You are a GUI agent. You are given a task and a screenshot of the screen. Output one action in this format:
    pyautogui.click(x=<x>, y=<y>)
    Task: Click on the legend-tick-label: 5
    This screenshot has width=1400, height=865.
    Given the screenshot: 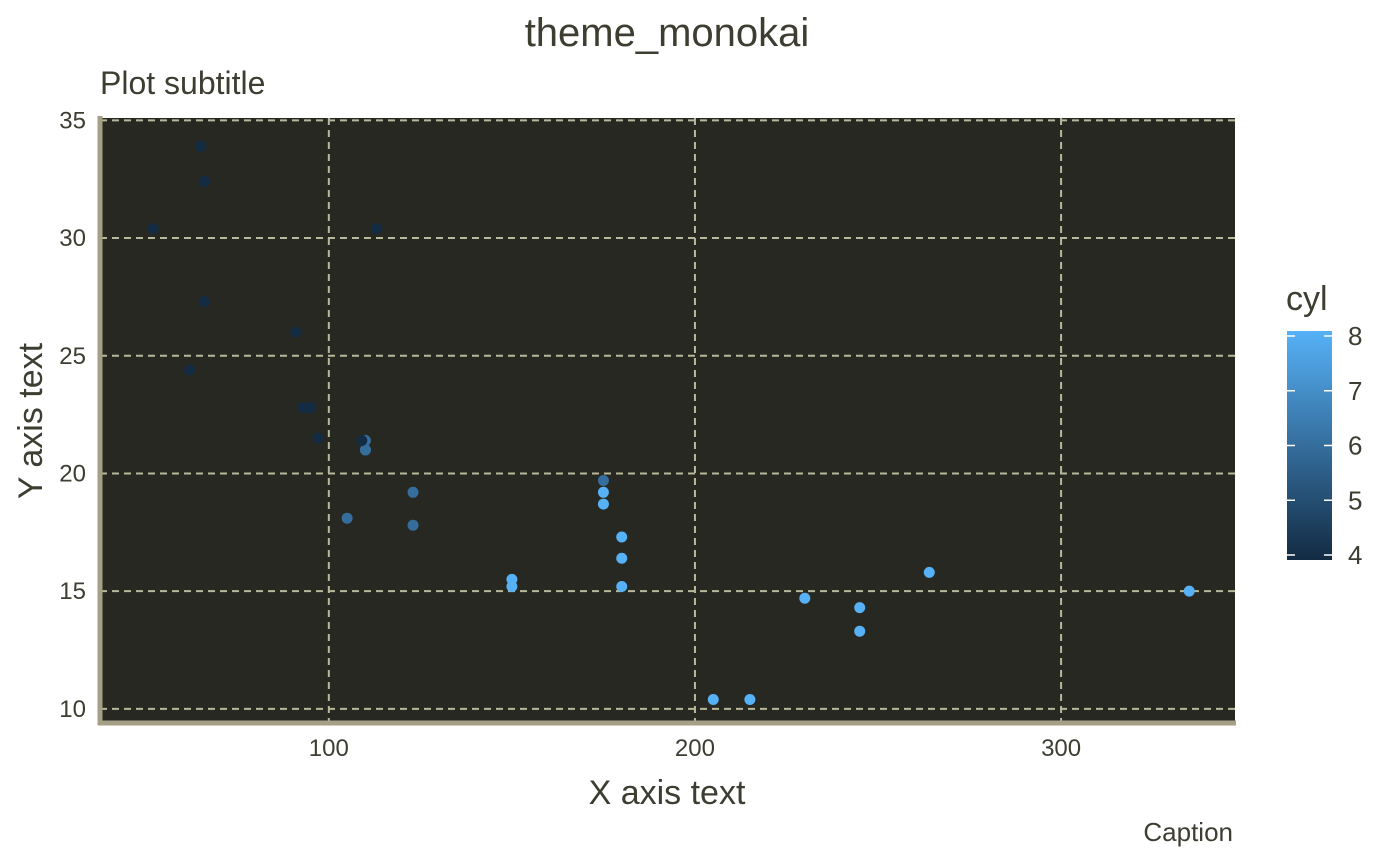 What is the action you would take?
    pyautogui.click(x=1355, y=500)
    